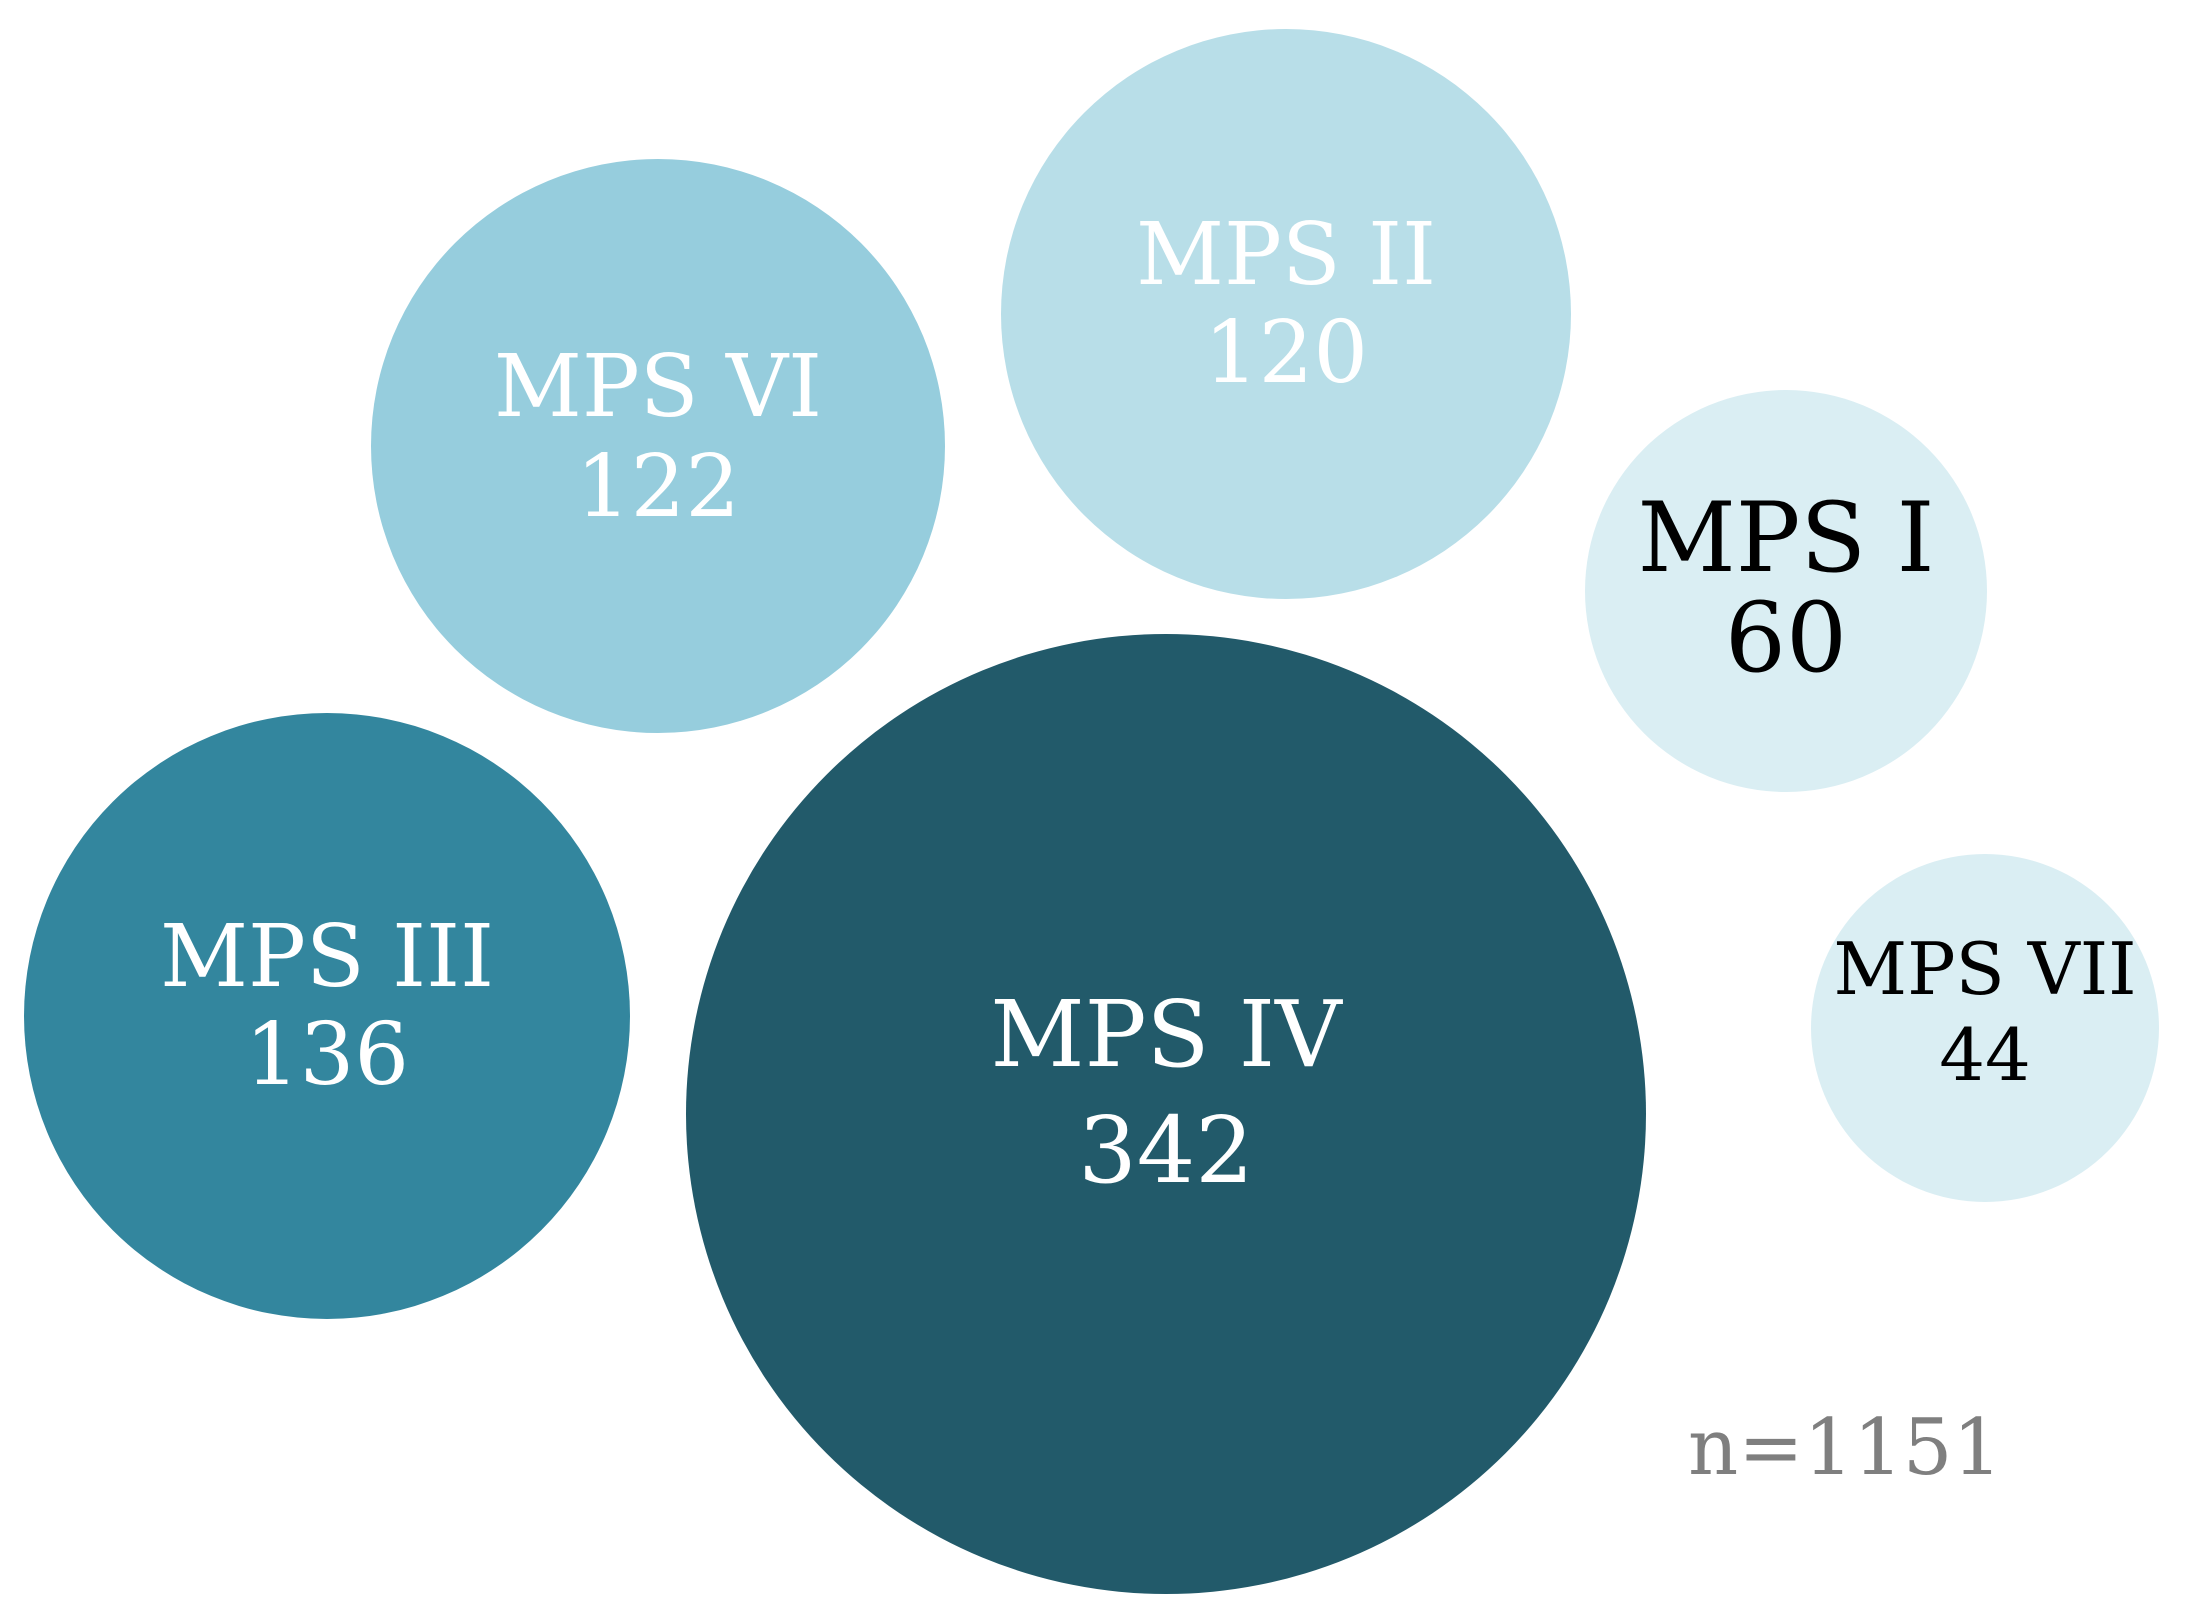 The image size is (2186, 1618). Describe the element at coordinates (1786, 638) in the screenshot. I see `bubble-value-mps-i: 60` at that location.